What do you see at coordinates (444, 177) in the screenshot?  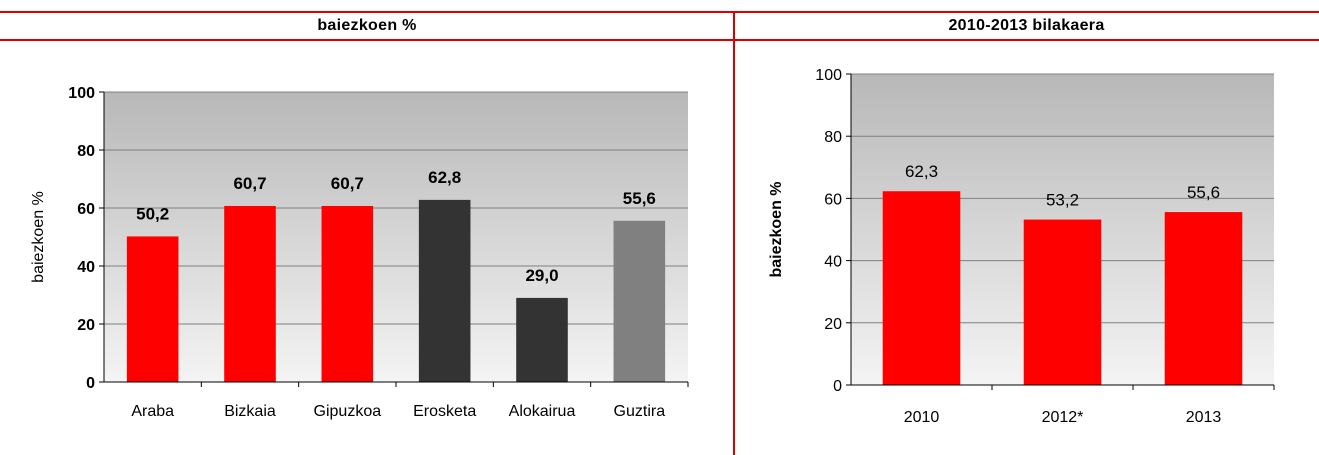 I see `data-label: 62,8` at bounding box center [444, 177].